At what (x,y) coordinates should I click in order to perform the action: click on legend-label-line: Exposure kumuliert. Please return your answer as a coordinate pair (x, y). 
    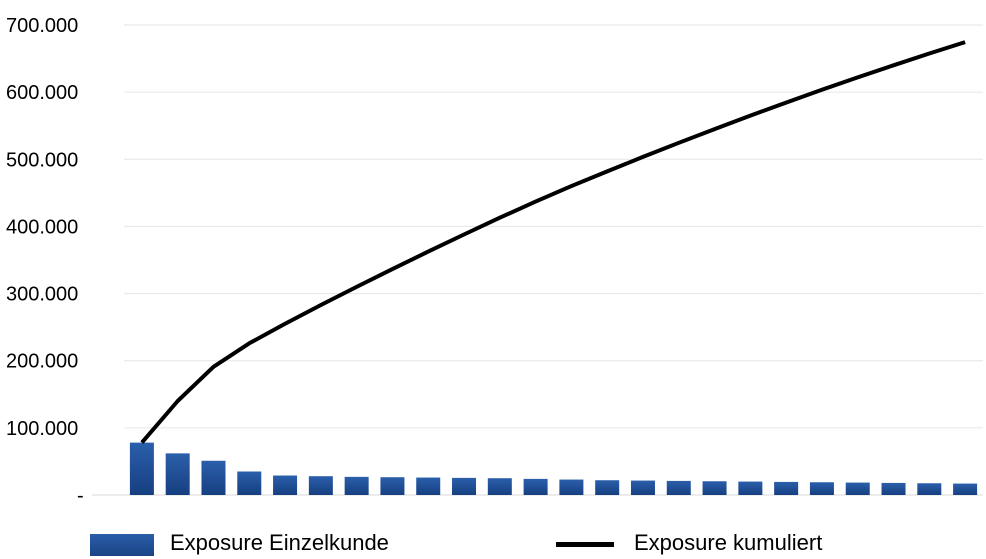
    Looking at the image, I should click on (728, 542).